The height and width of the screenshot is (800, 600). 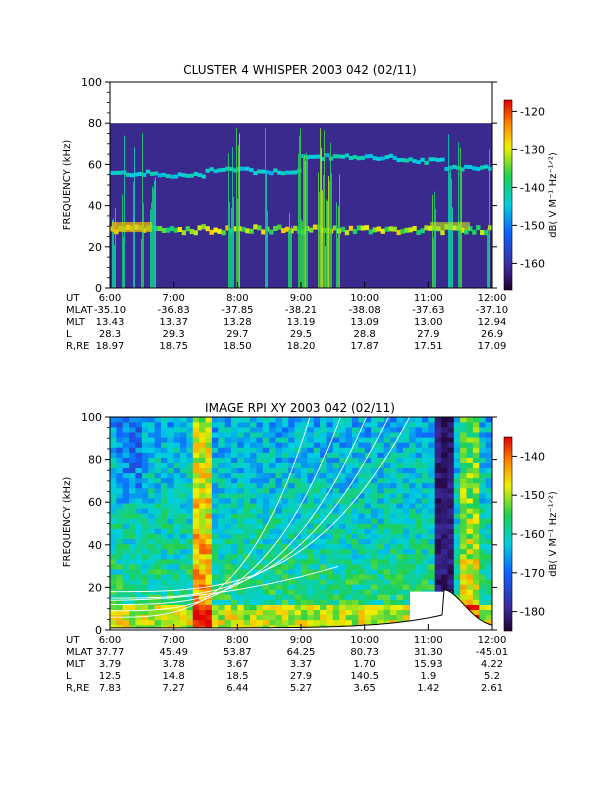 I want to click on orbit-cell: 7.27, so click(x=174, y=688).